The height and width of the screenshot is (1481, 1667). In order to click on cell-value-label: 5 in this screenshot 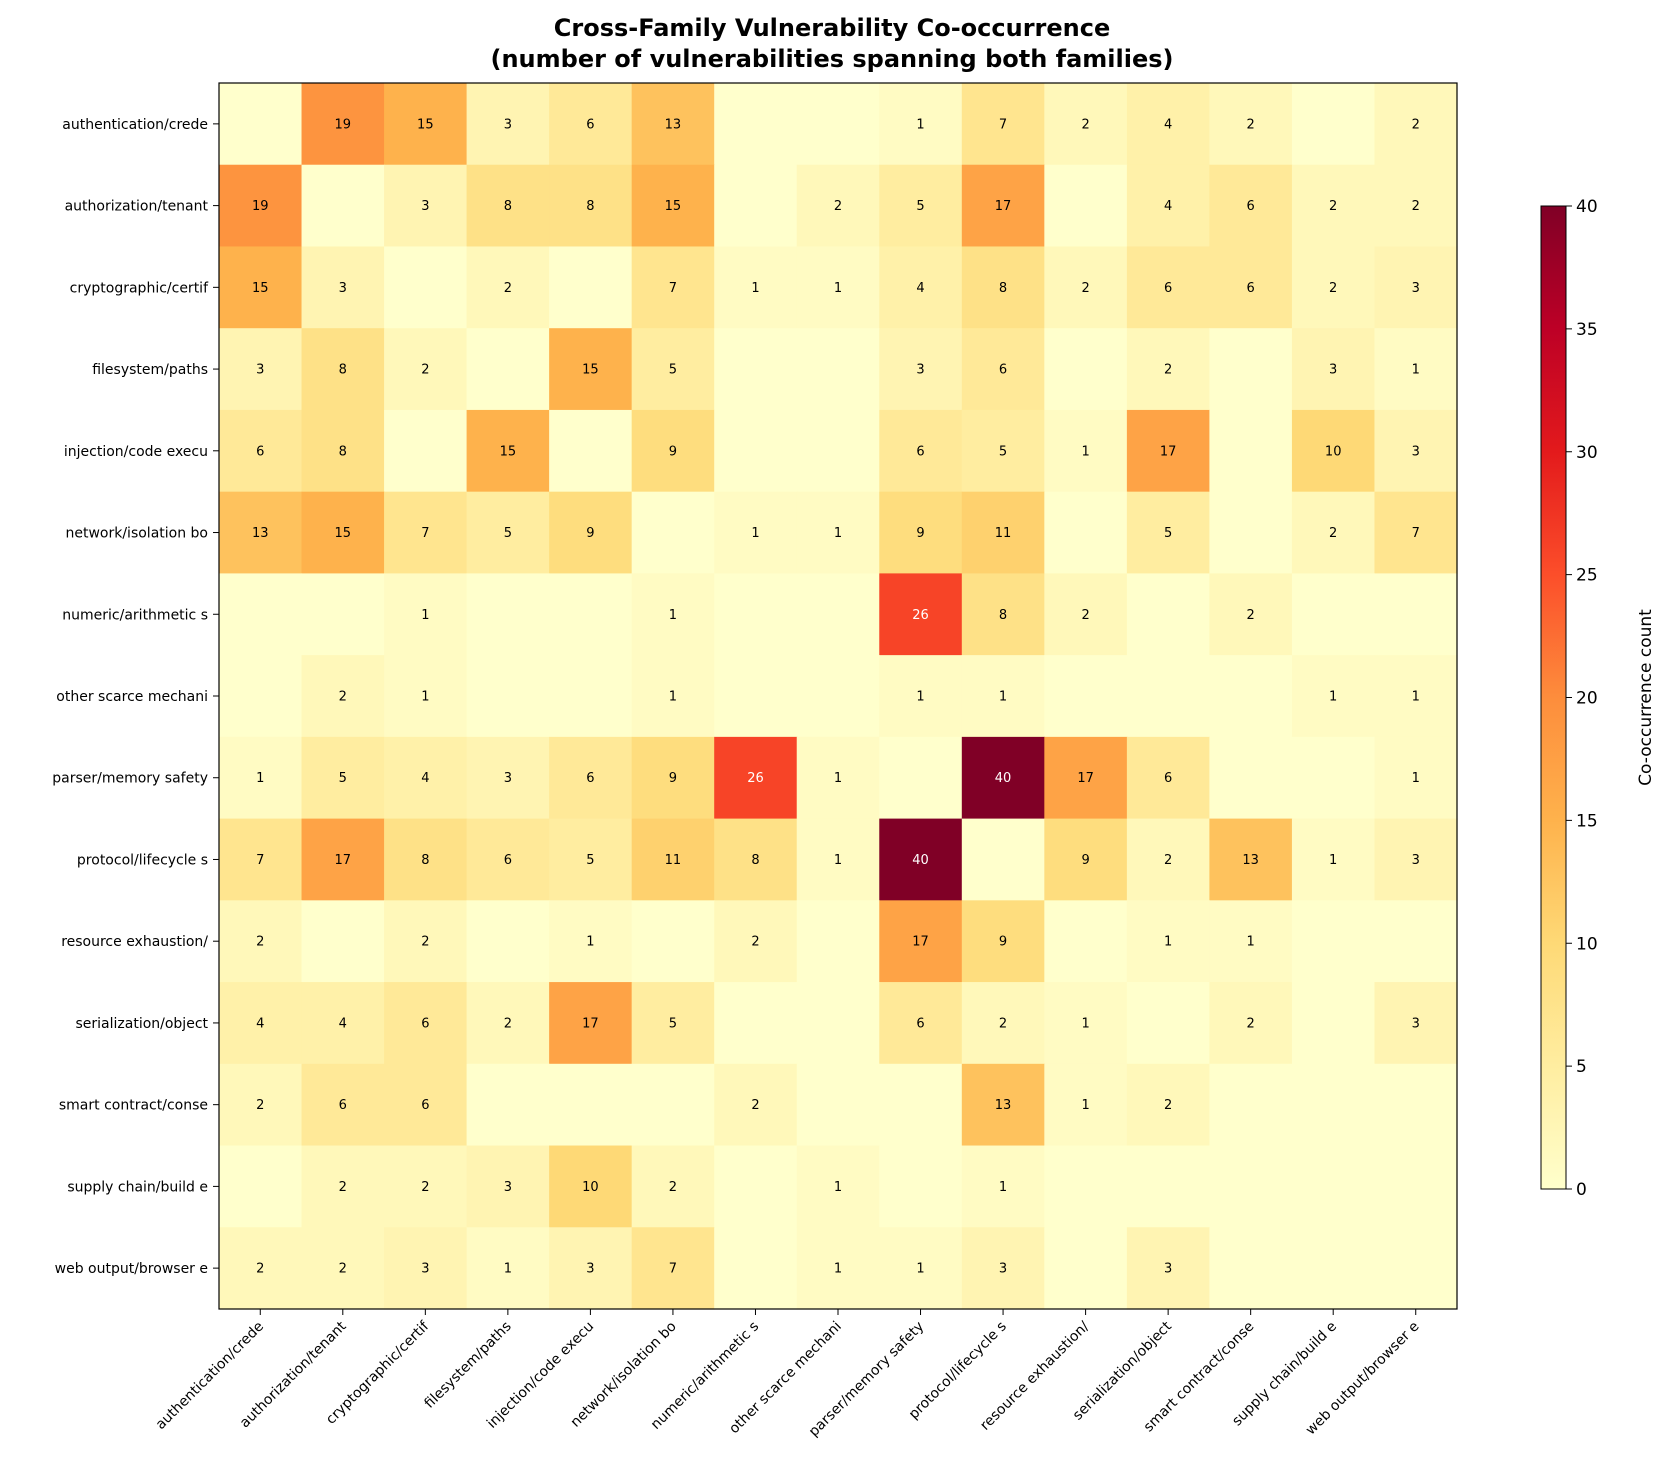, I will do `click(590, 860)`.